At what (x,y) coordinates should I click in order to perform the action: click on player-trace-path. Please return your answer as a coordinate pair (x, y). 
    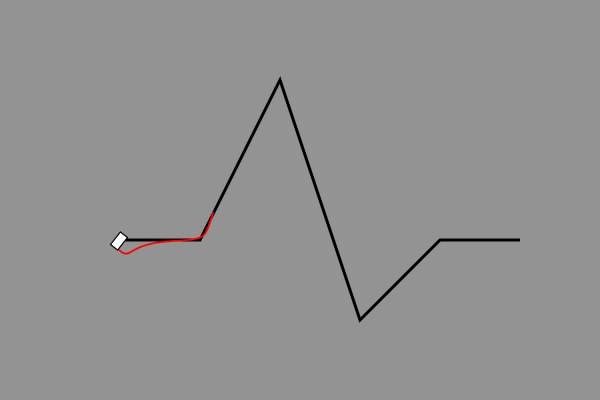
    Looking at the image, I should click on (164, 233).